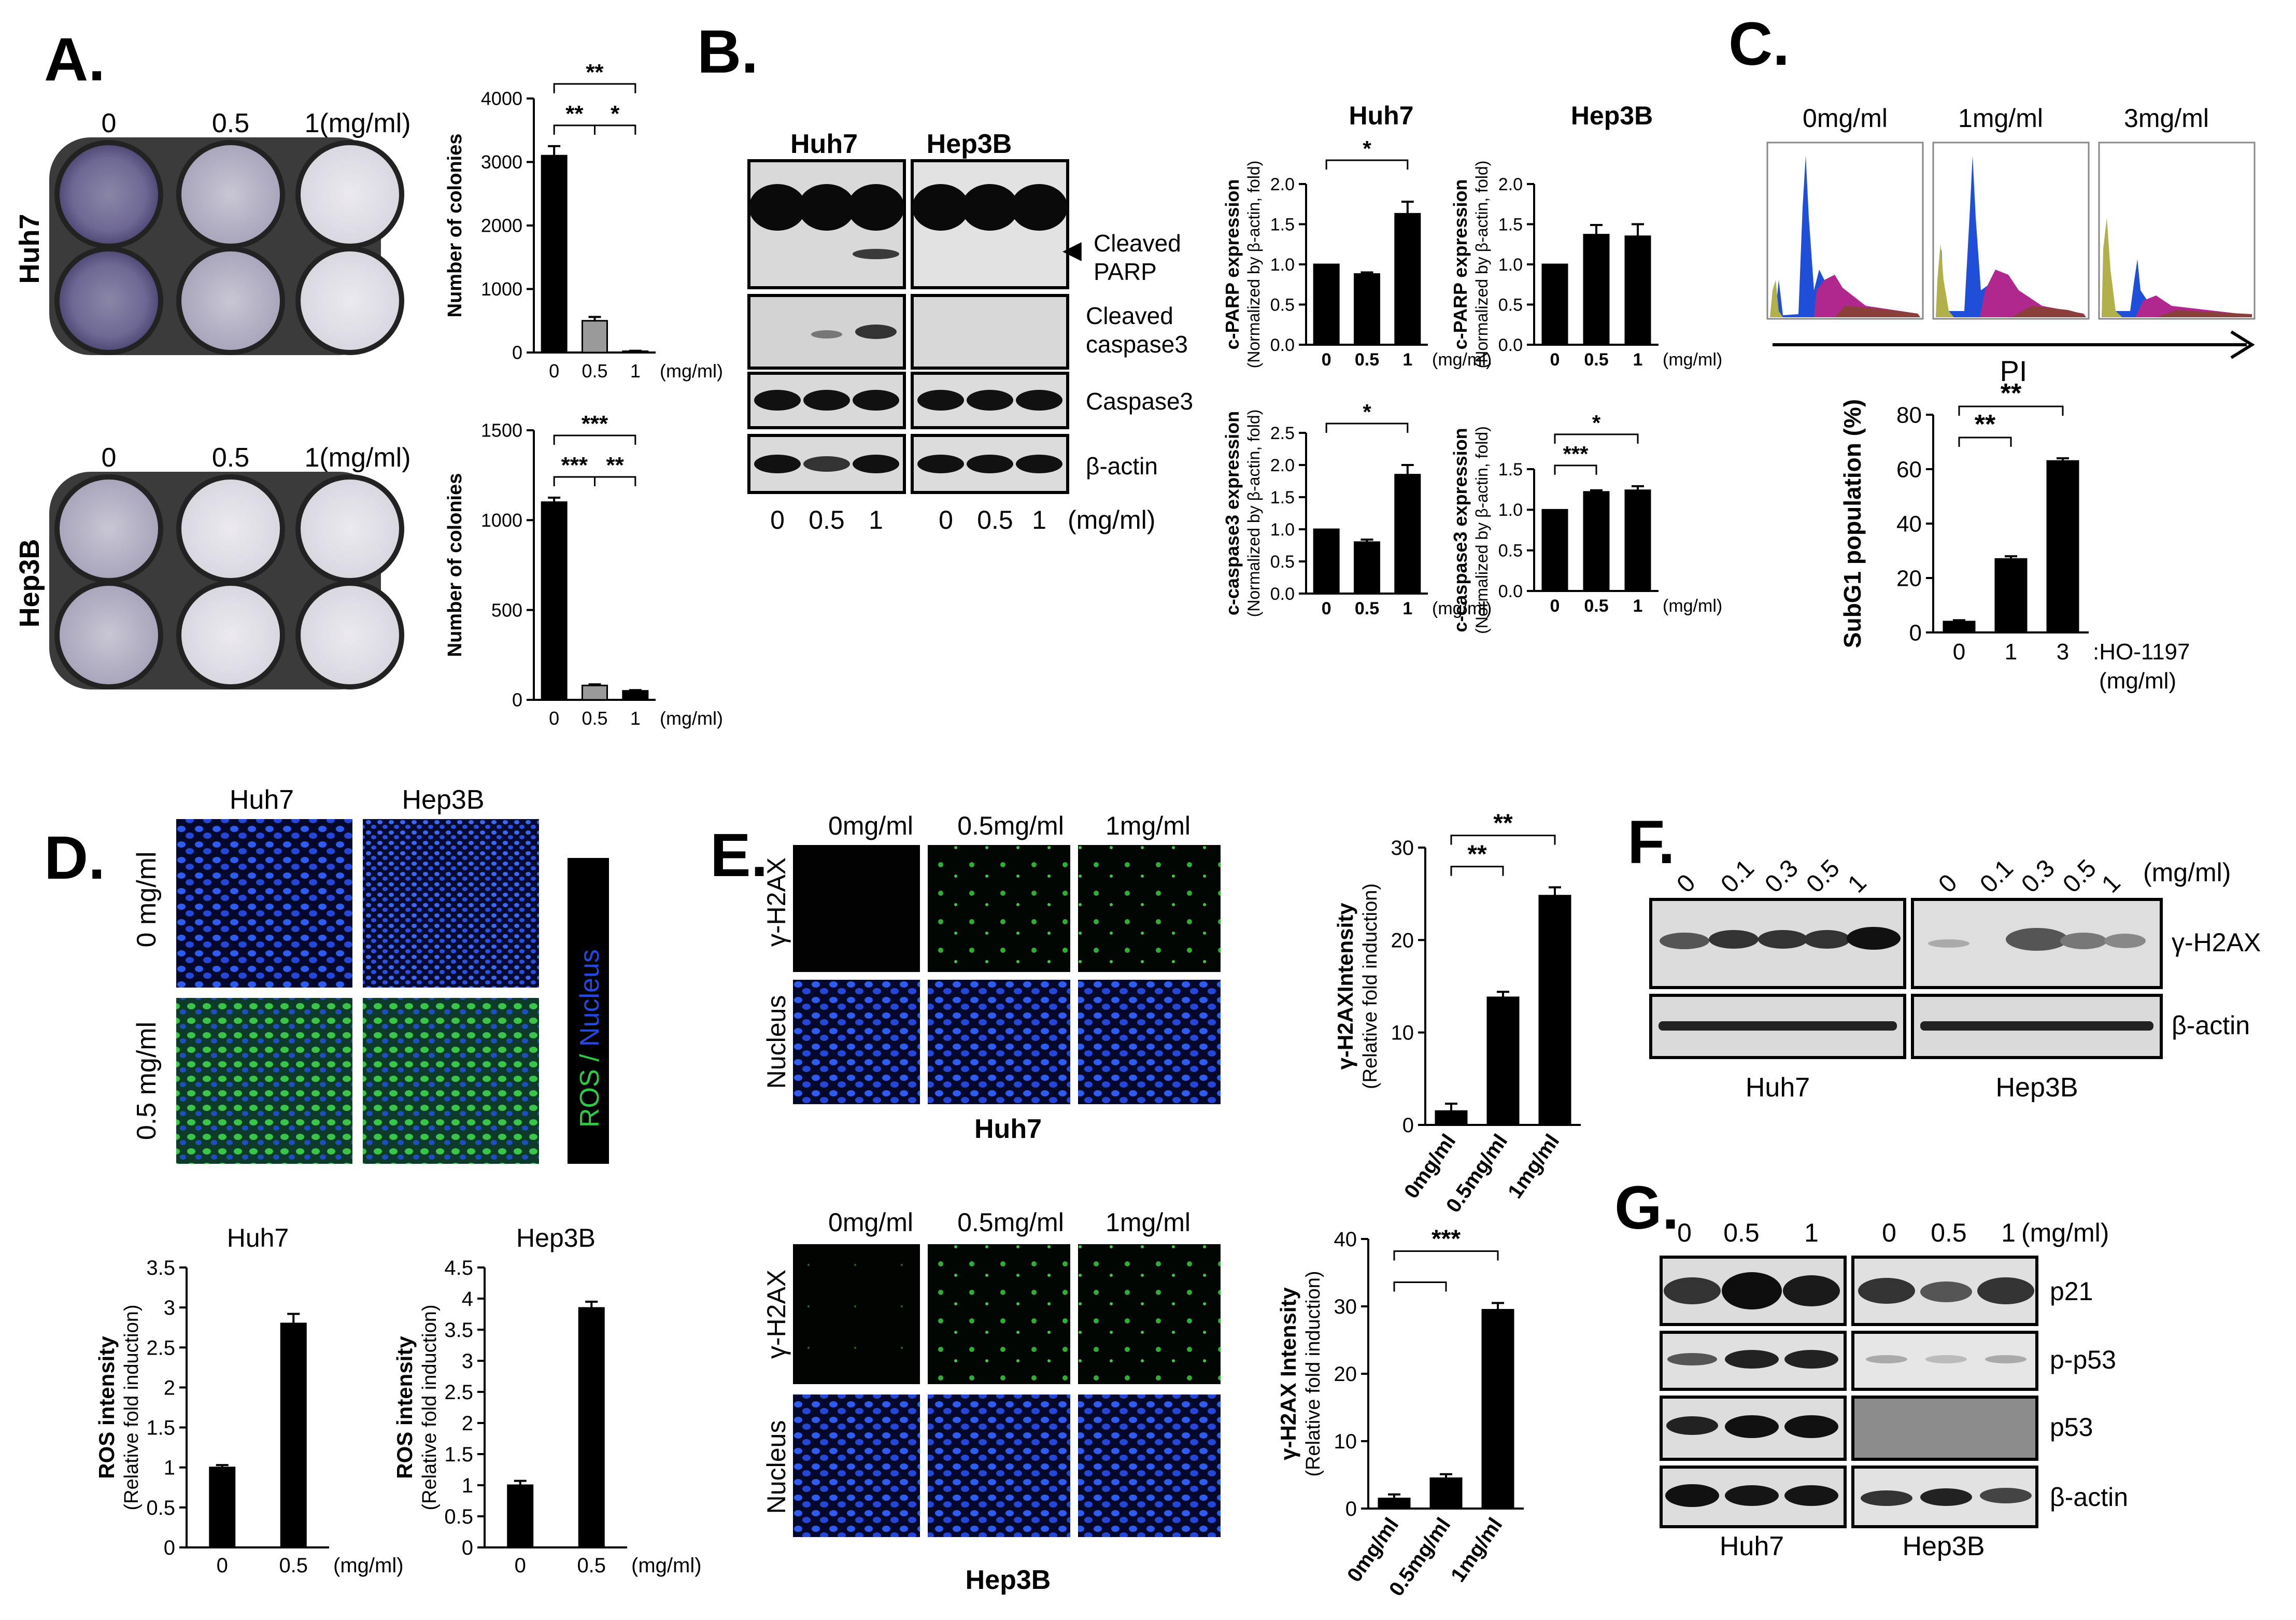 The image size is (2296, 1620). What do you see at coordinates (1370, 986) in the screenshot?
I see `y-axis-label: (Relative fold induction)` at bounding box center [1370, 986].